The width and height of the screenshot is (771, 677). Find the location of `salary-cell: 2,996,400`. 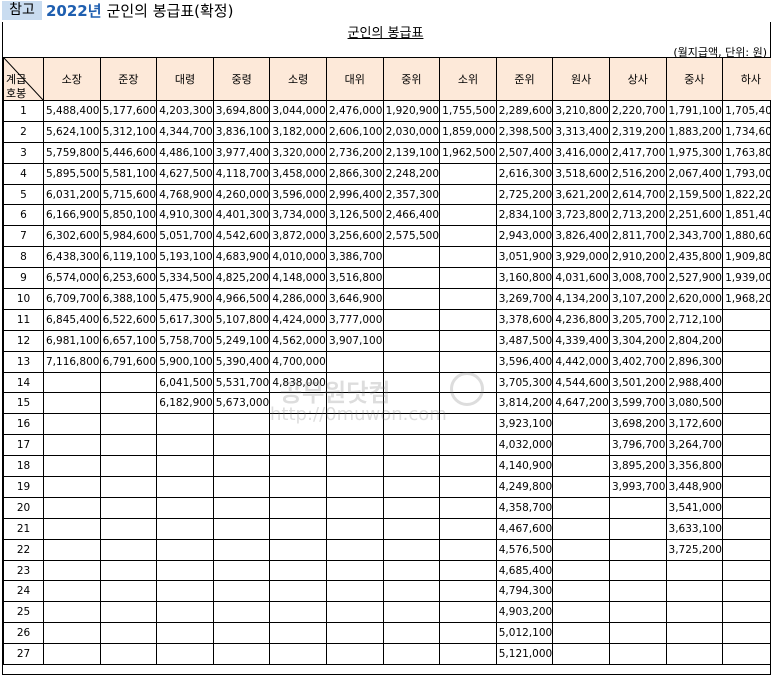

salary-cell: 2,996,400 is located at coordinates (354, 194).